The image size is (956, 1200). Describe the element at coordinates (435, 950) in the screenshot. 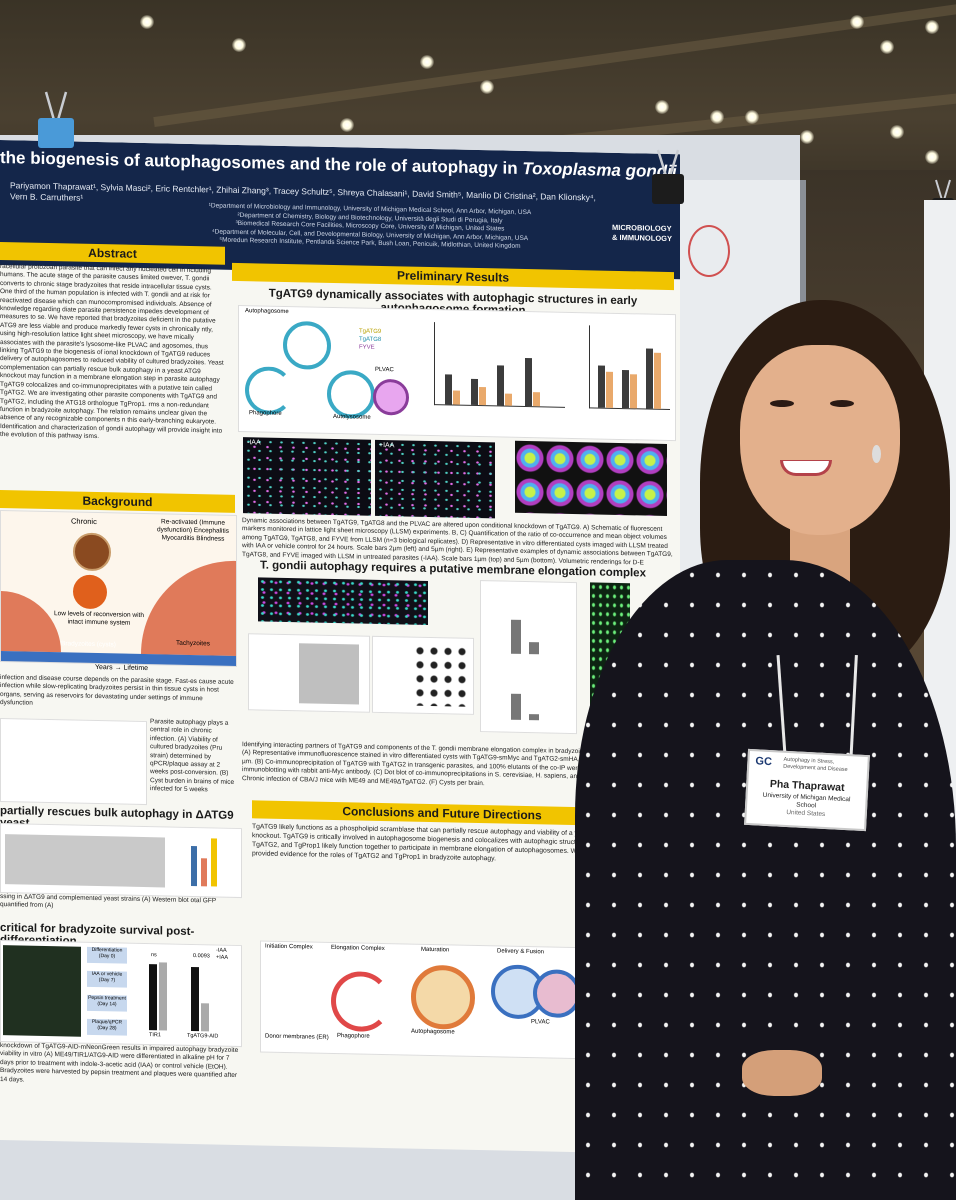

I see `maturation-label: Maturation` at that location.